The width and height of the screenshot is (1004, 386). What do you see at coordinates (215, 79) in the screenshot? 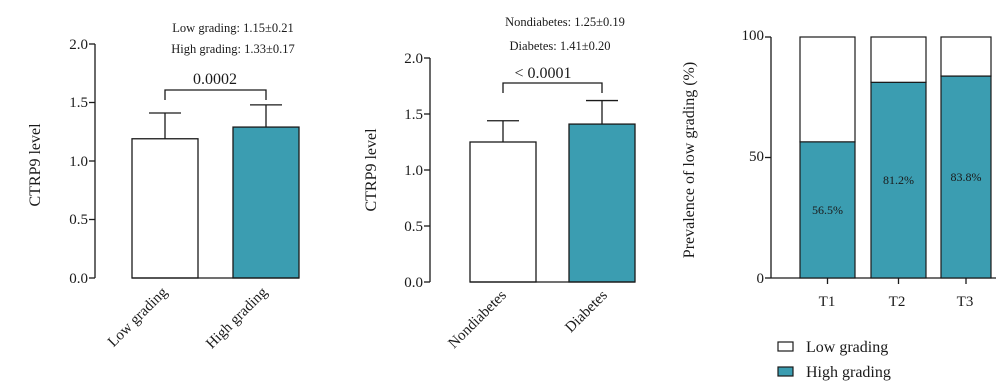
I see `p1-p-value: 0.0002` at bounding box center [215, 79].